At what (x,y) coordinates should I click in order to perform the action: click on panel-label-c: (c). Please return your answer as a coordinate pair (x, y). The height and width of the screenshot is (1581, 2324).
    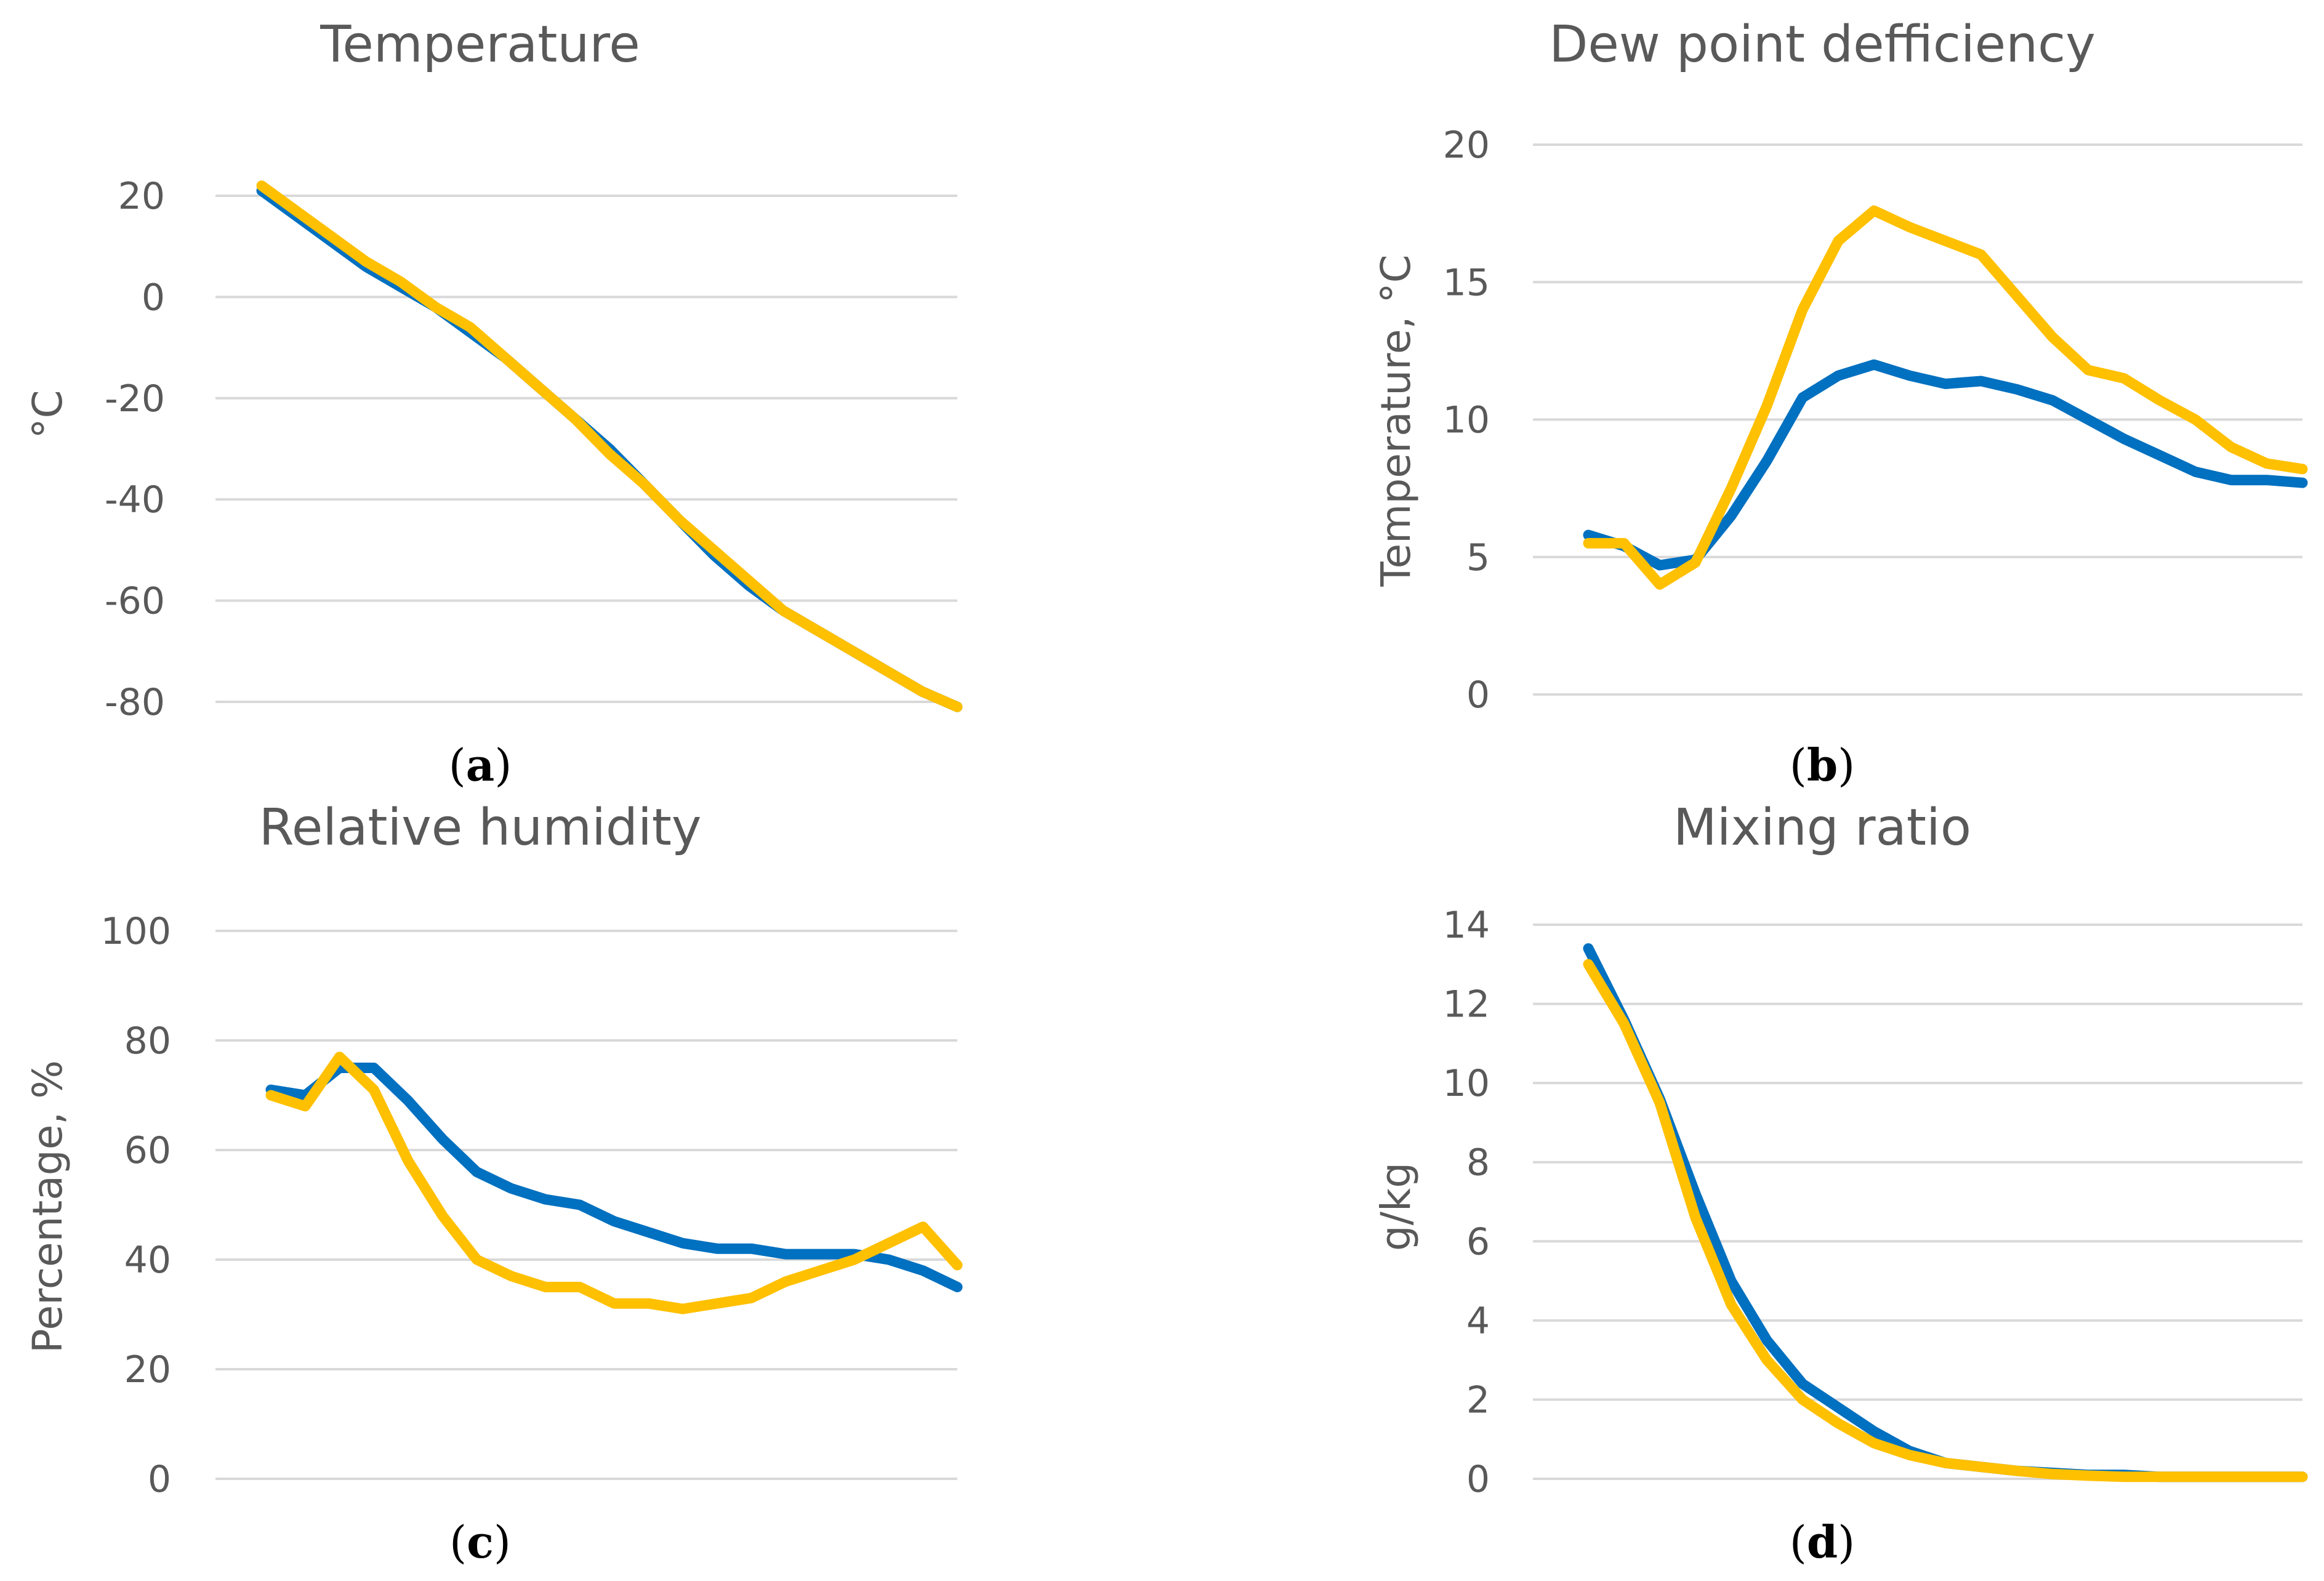
    Looking at the image, I should click on (480, 1542).